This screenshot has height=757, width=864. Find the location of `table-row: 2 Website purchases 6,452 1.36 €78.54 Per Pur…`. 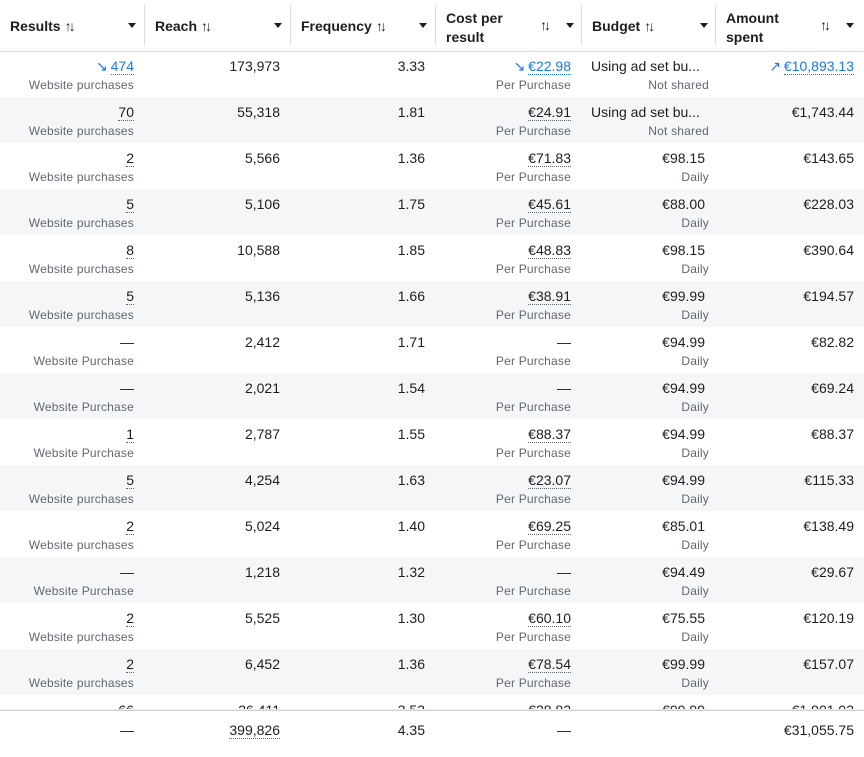

table-row: 2 Website purchases 6,452 1.36 €78.54 Per Pur… is located at coordinates (432, 672).